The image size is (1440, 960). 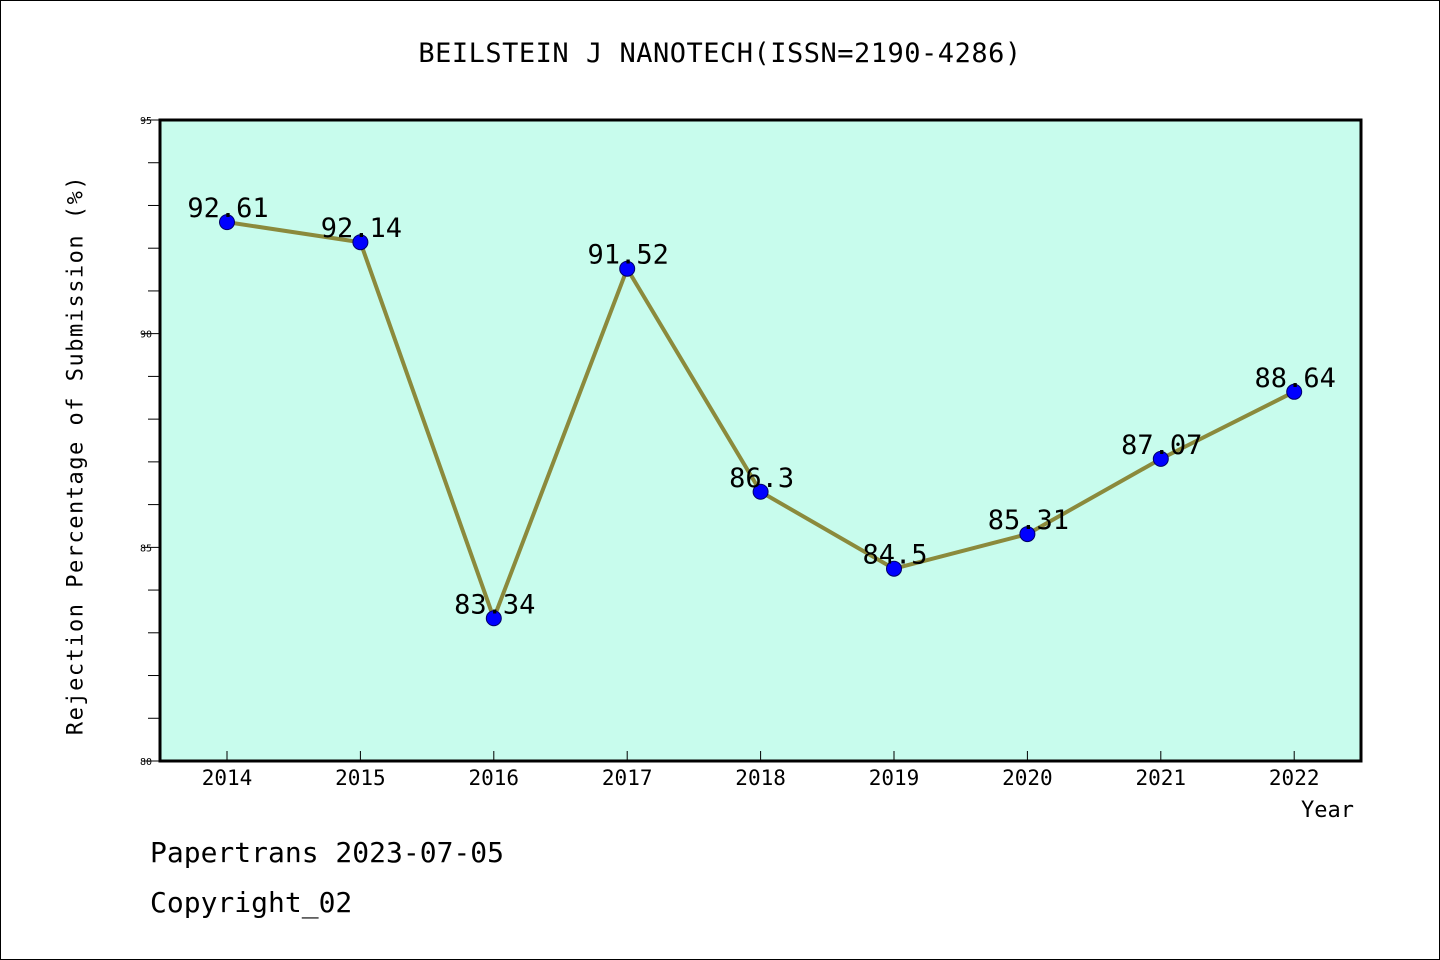 What do you see at coordinates (227, 208) in the screenshot?
I see `data-label: 92.61` at bounding box center [227, 208].